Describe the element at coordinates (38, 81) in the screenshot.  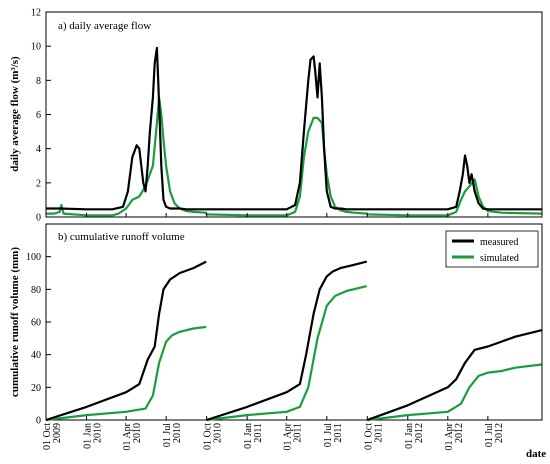
I see `panel-a-ytick-label: 8` at that location.